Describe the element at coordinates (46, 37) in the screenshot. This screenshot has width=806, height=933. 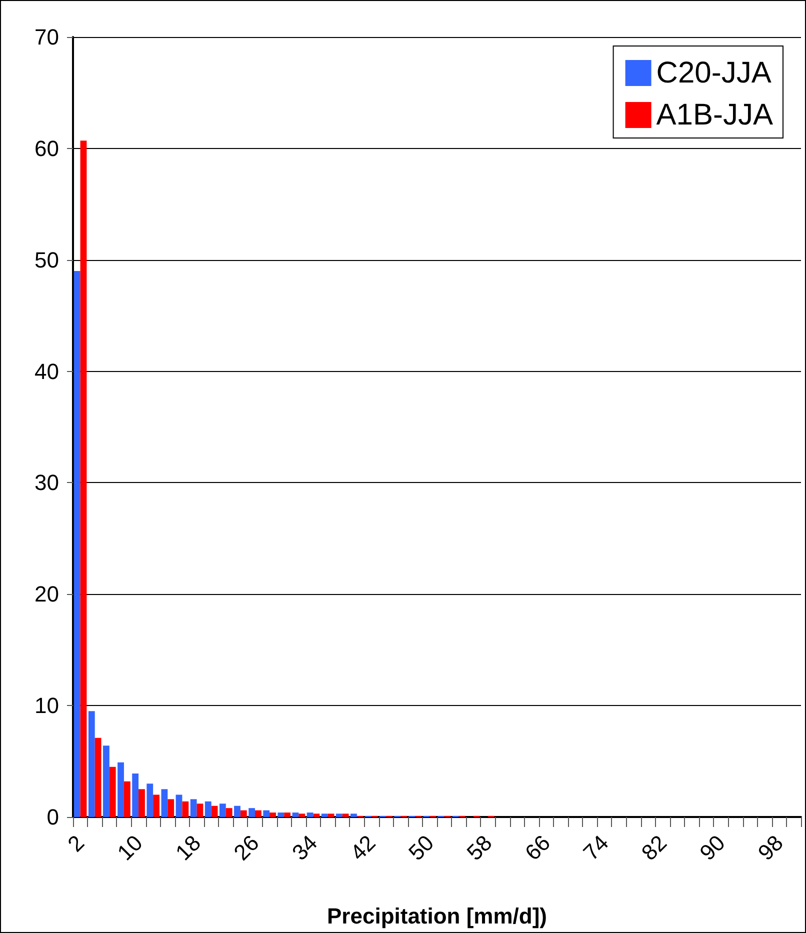
I see `y-tick-label: 70` at that location.